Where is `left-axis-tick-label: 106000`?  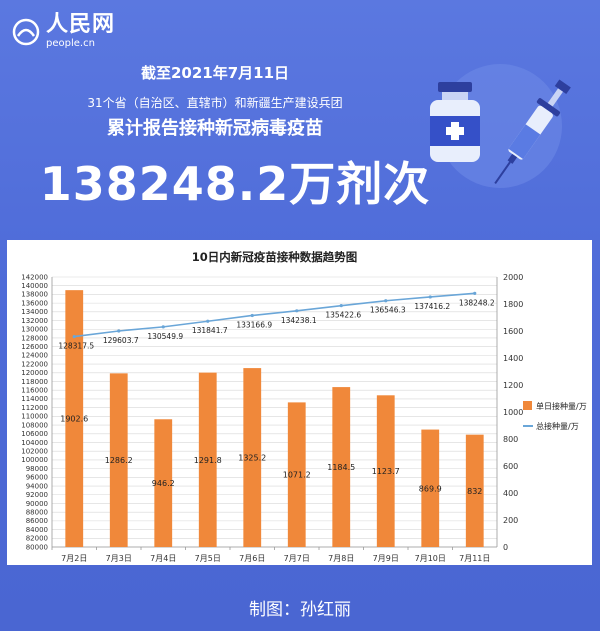 left-axis-tick-label: 106000 is located at coordinates (34, 434).